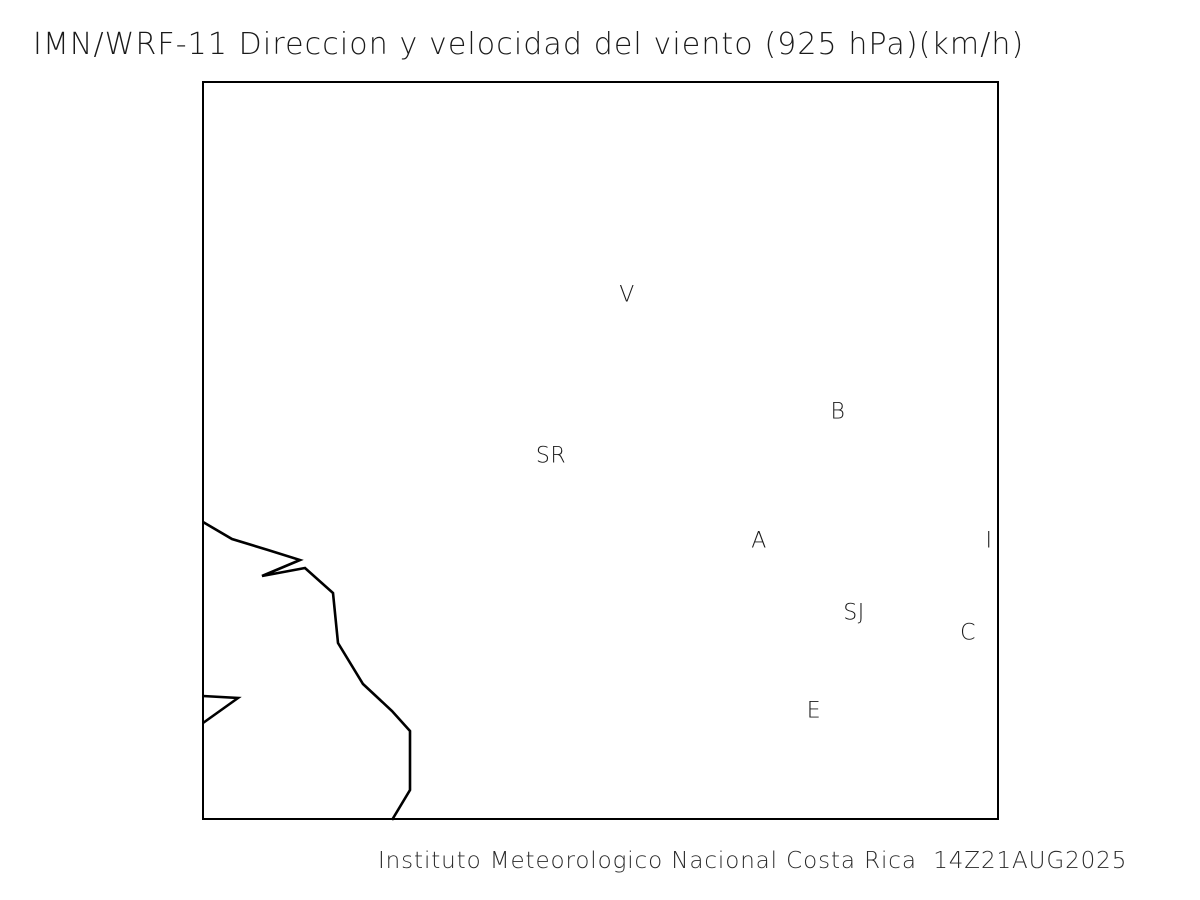  Describe the element at coordinates (838, 412) in the screenshot. I see `station-label-b: B` at that location.